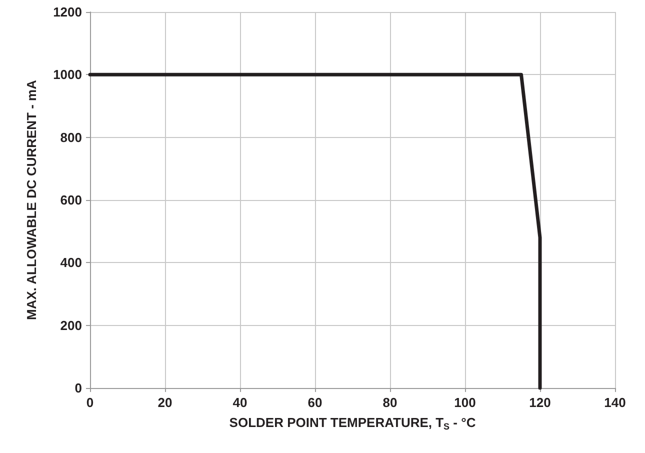 The height and width of the screenshot is (453, 645). What do you see at coordinates (540, 402) in the screenshot?
I see `x-tick-label: 120` at bounding box center [540, 402].